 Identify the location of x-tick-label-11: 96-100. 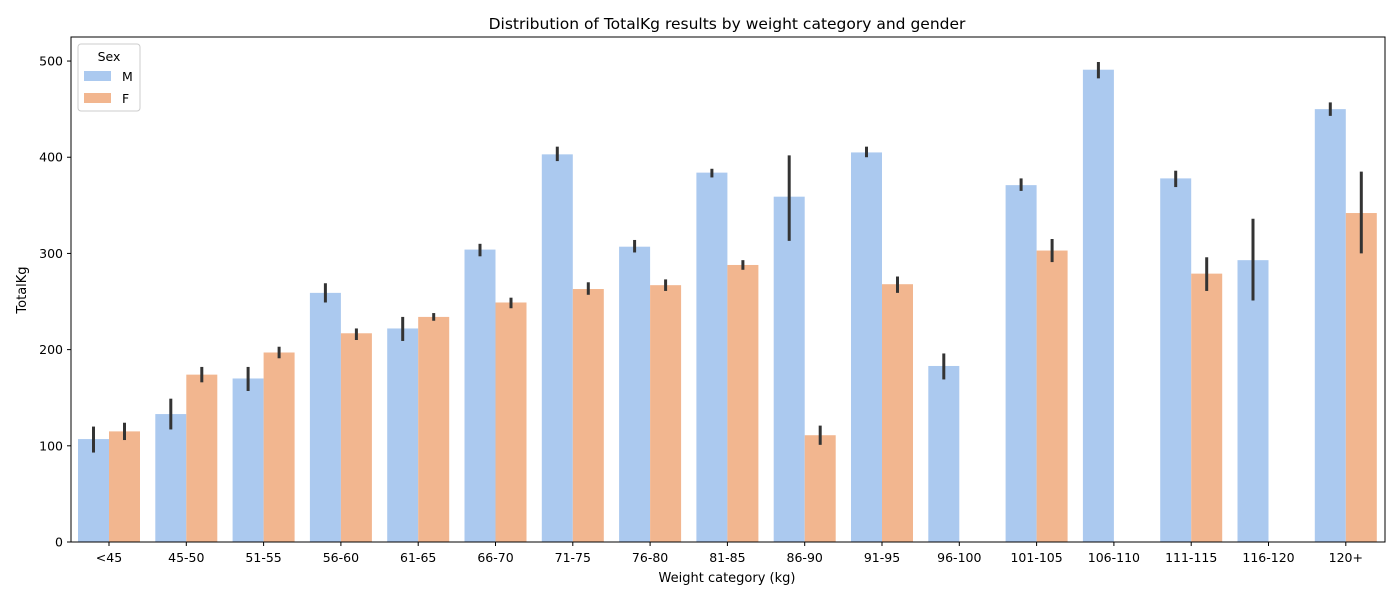
(959, 557).